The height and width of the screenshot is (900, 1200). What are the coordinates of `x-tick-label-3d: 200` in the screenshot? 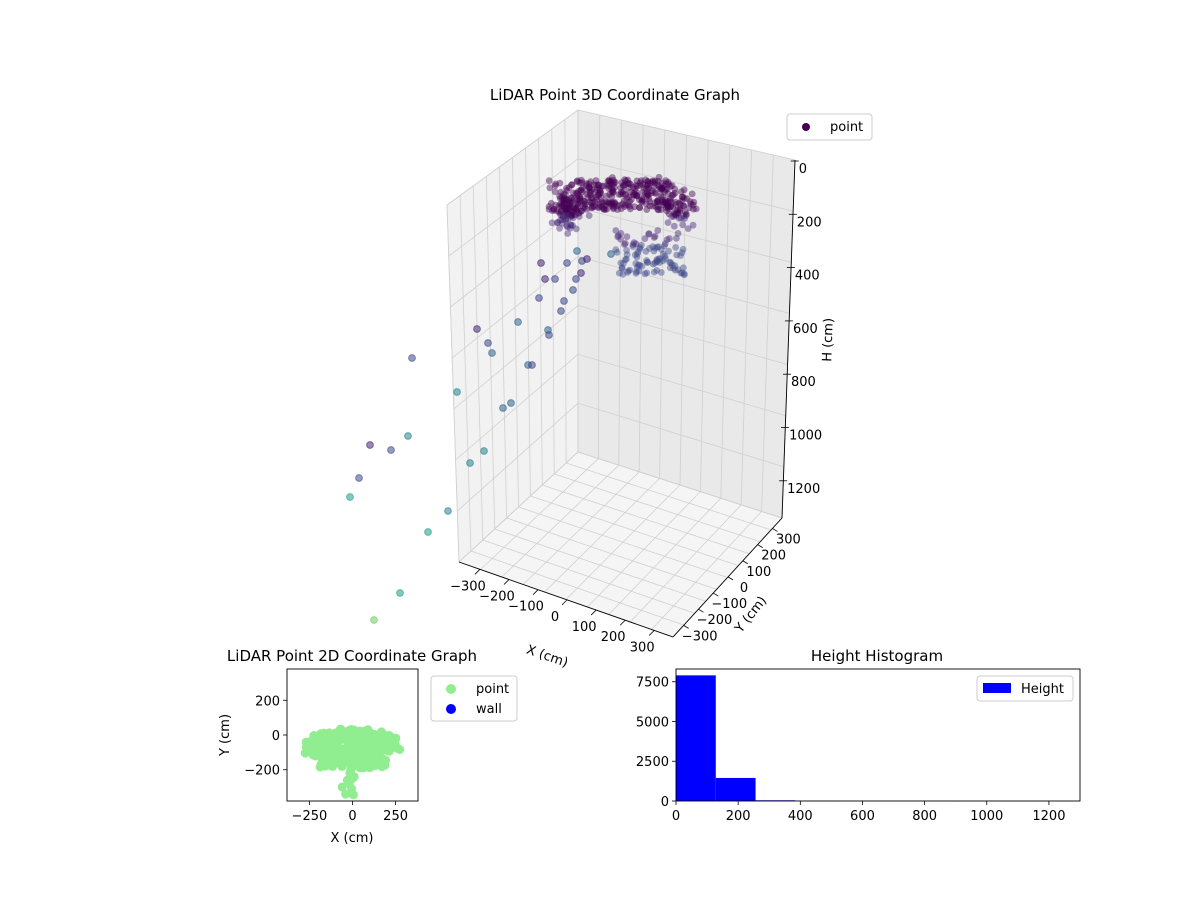 It's located at (613, 637).